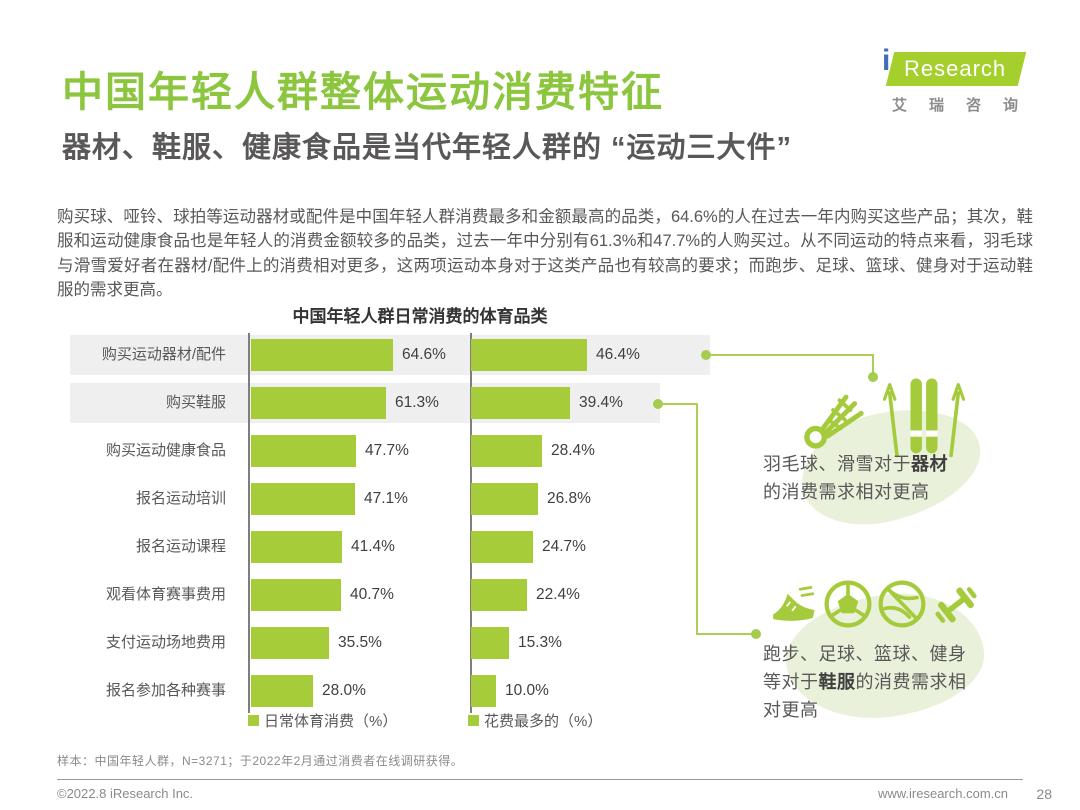 The width and height of the screenshot is (1080, 810). What do you see at coordinates (540, 779) in the screenshot?
I see `footer-divider` at bounding box center [540, 779].